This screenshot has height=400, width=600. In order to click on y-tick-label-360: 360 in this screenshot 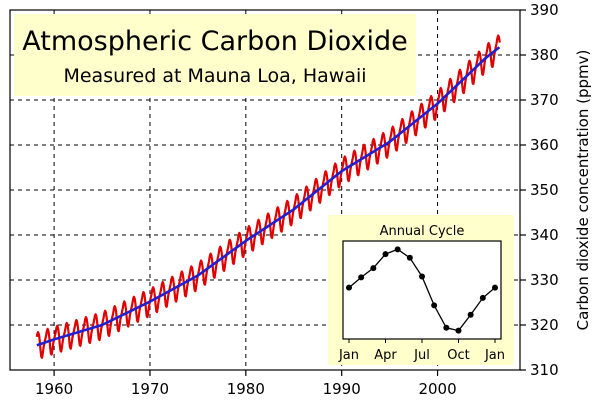, I will do `click(544, 145)`.